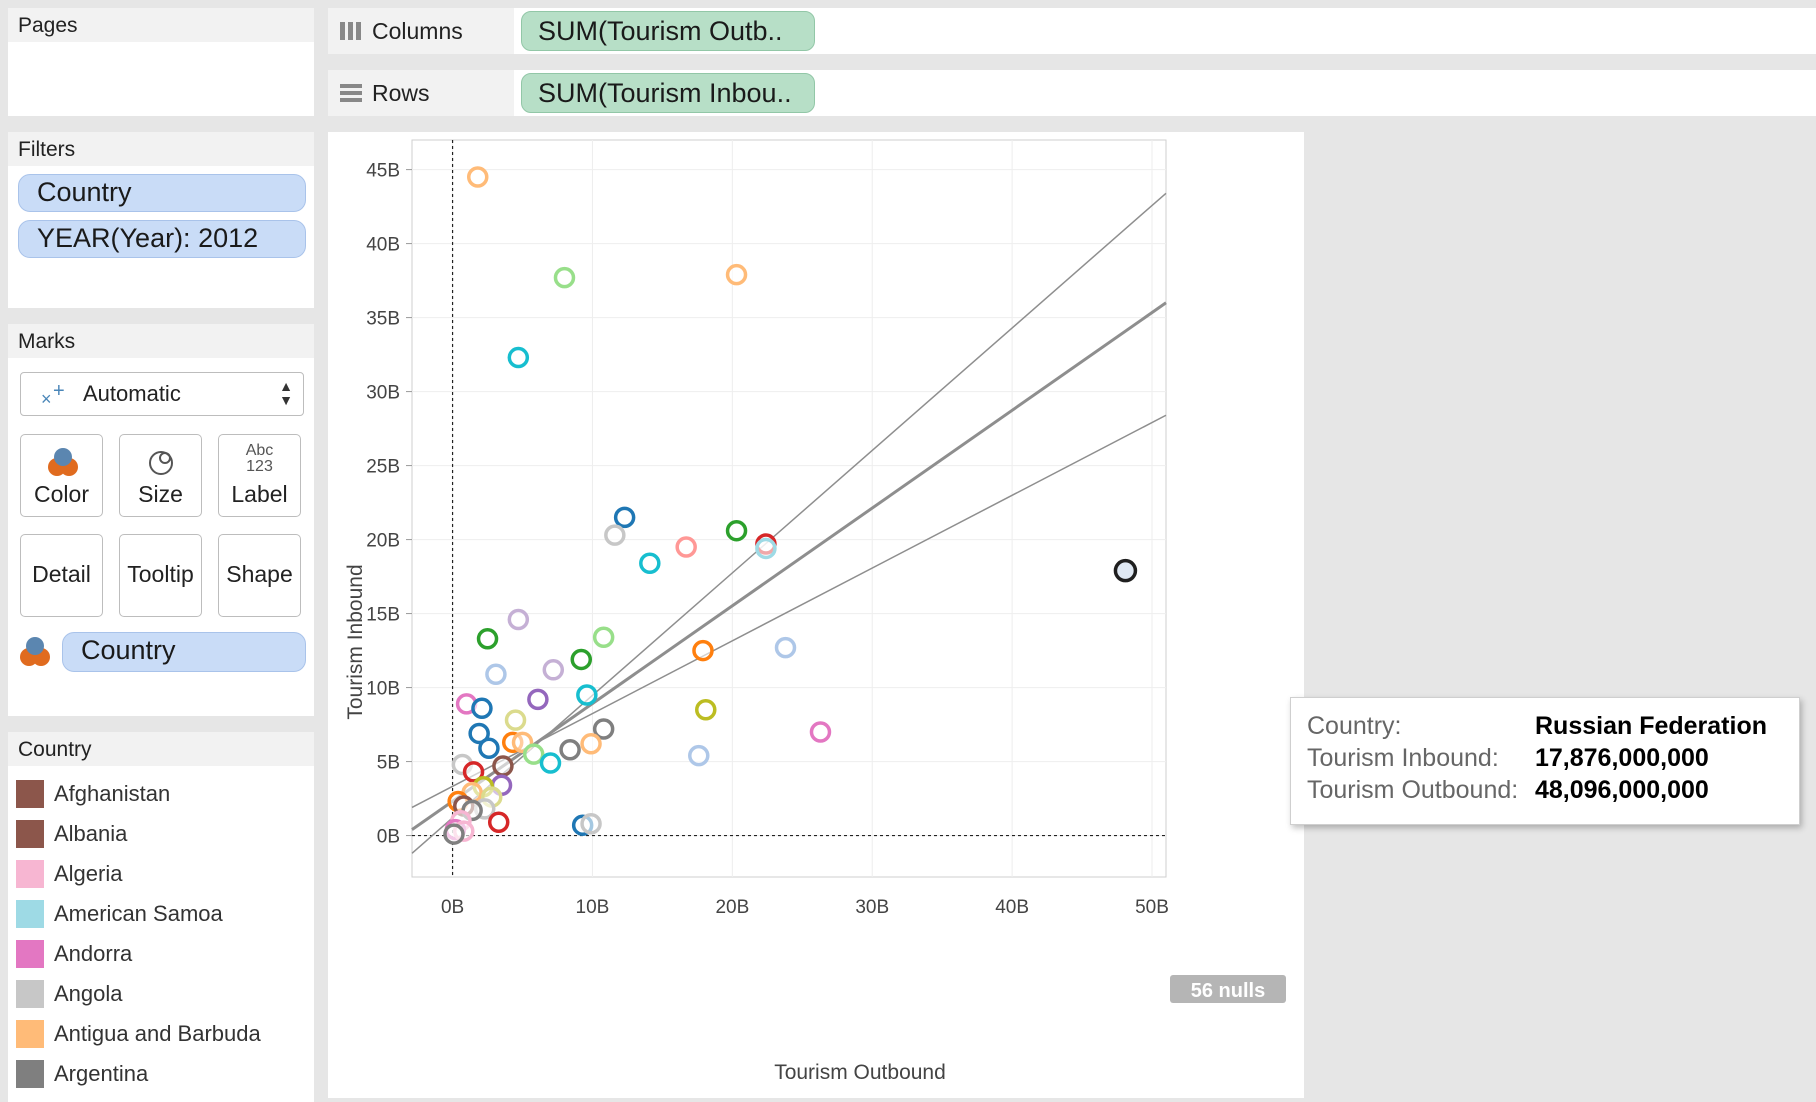 This screenshot has height=1102, width=1816. Describe the element at coordinates (383, 245) in the screenshot. I see `y-tick-label: 40B` at that location.